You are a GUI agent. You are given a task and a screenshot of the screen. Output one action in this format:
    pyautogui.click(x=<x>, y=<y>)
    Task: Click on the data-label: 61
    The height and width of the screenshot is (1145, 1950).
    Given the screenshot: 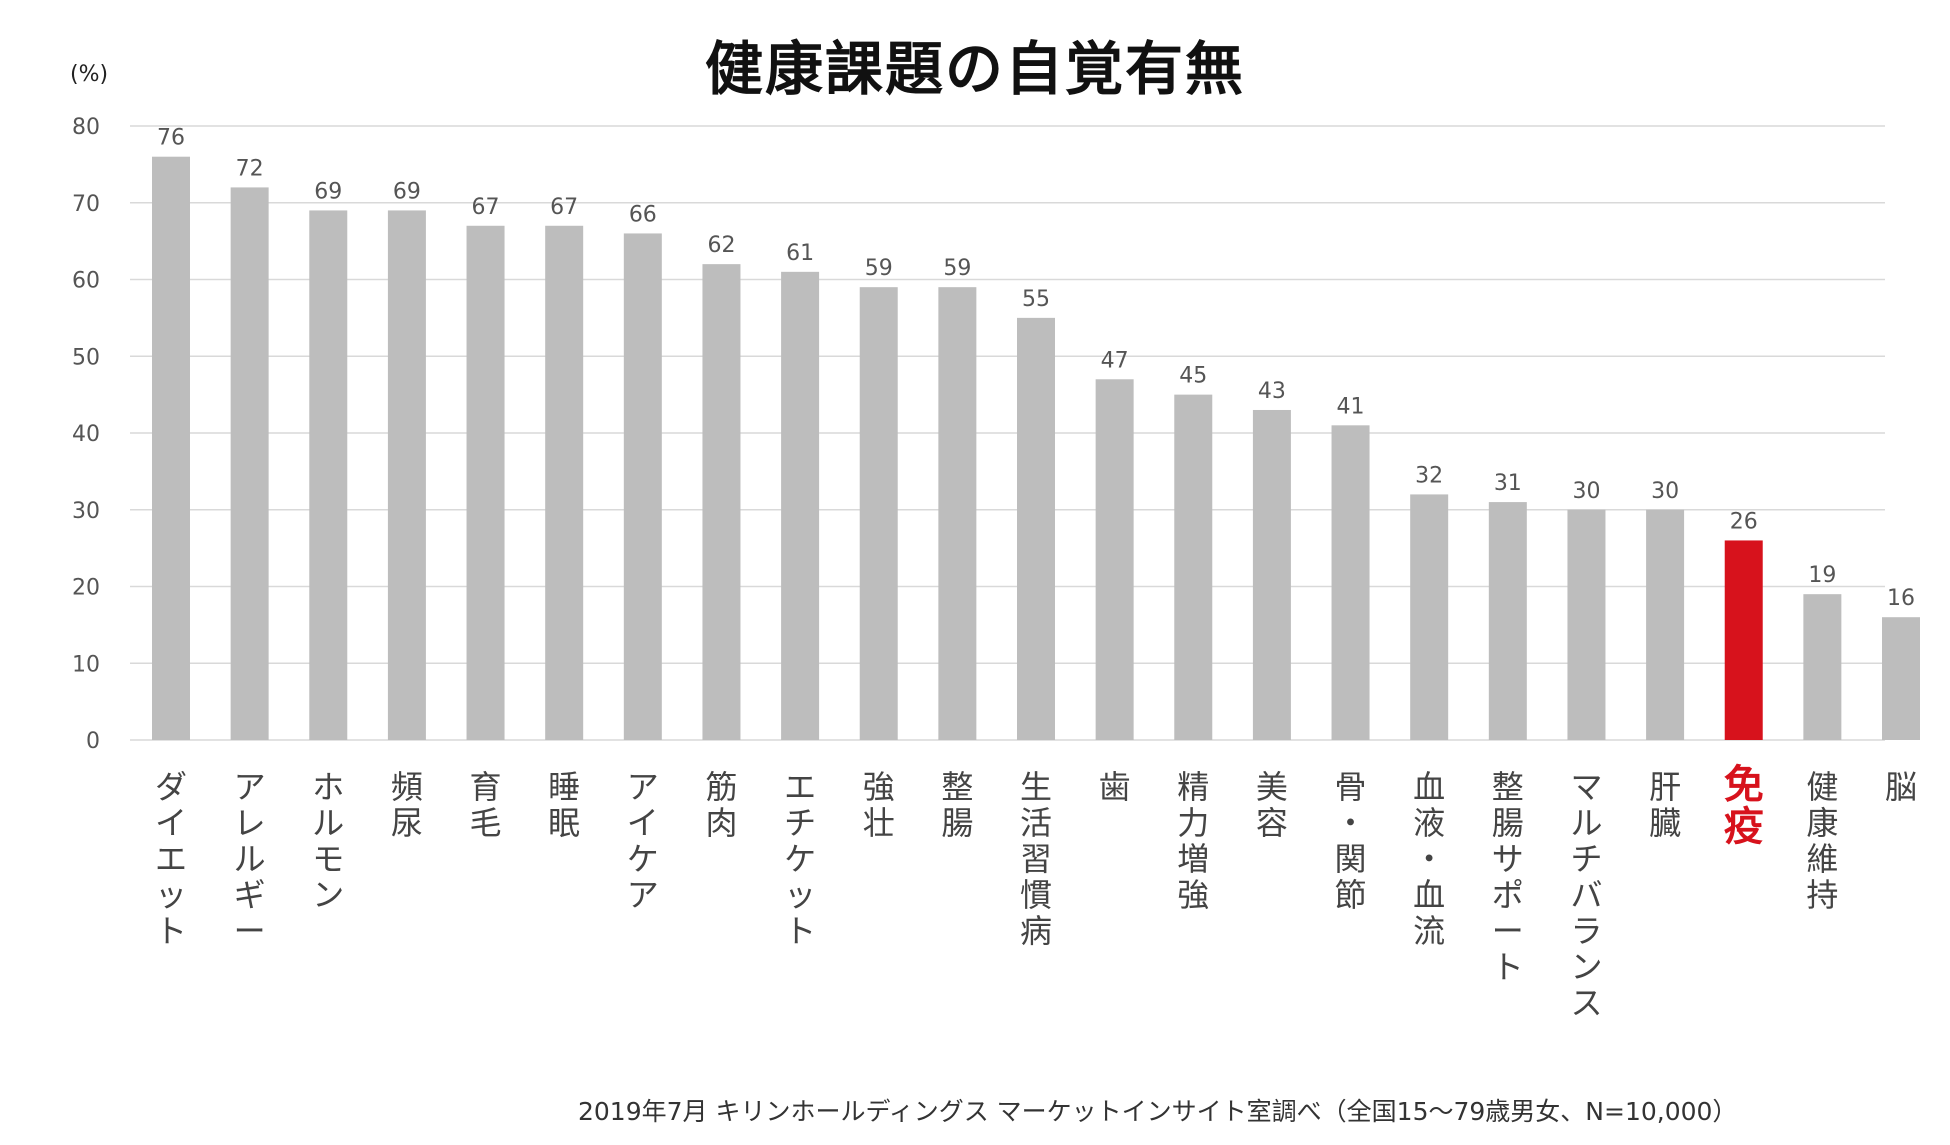 What is the action you would take?
    pyautogui.click(x=800, y=253)
    